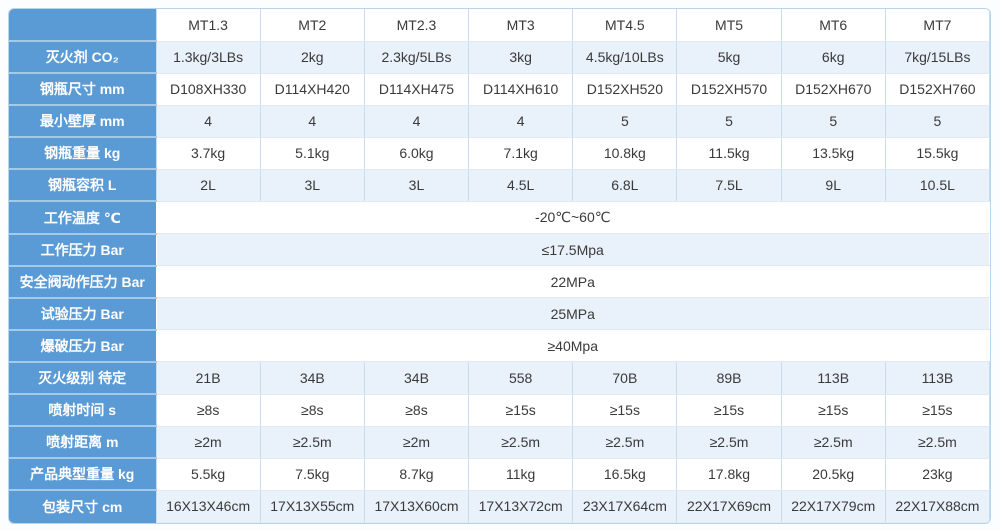 This screenshot has height=531, width=1000. Describe the element at coordinates (833, 506) in the screenshot. I see `cell: 22X17X79cm` at that location.